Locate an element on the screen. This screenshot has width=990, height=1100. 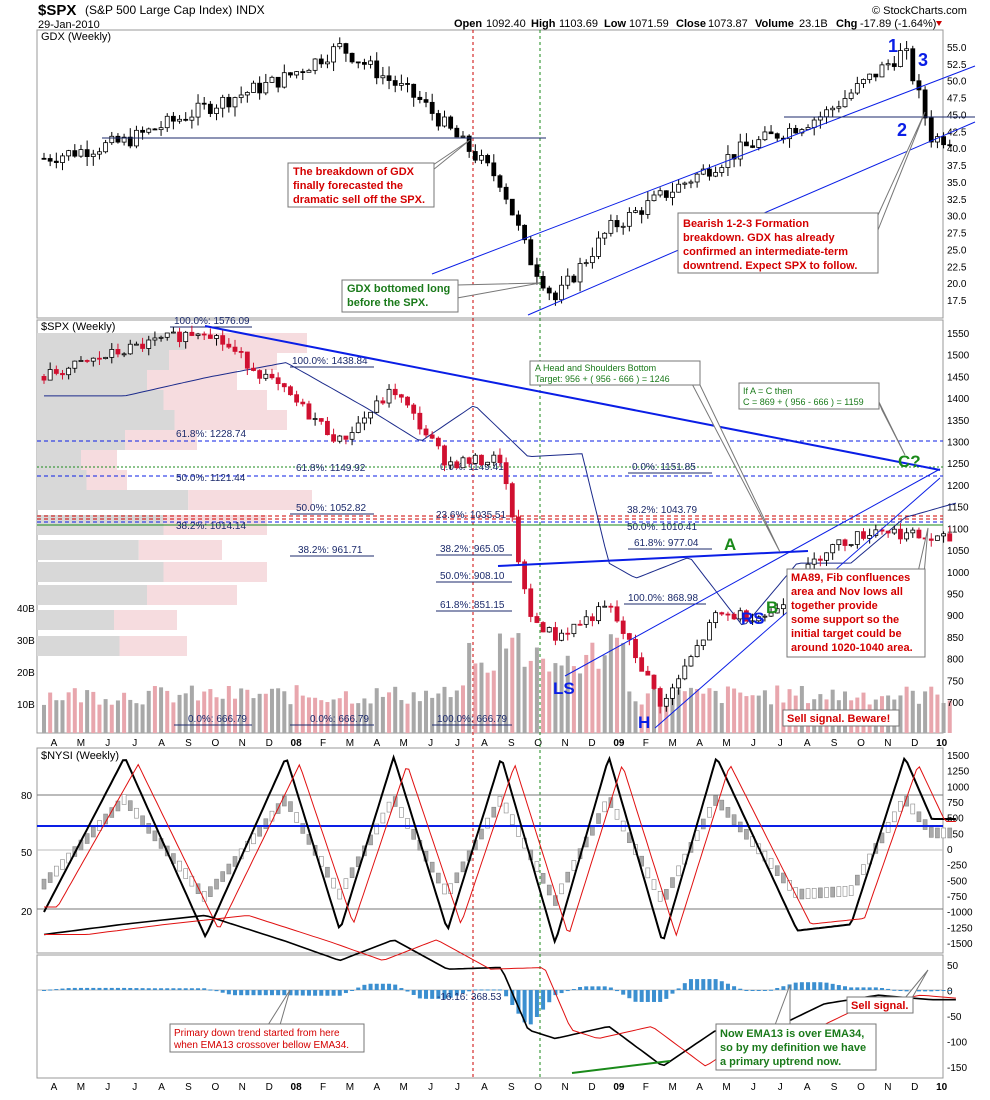
volume-tick: 40B is located at coordinates (26, 609).